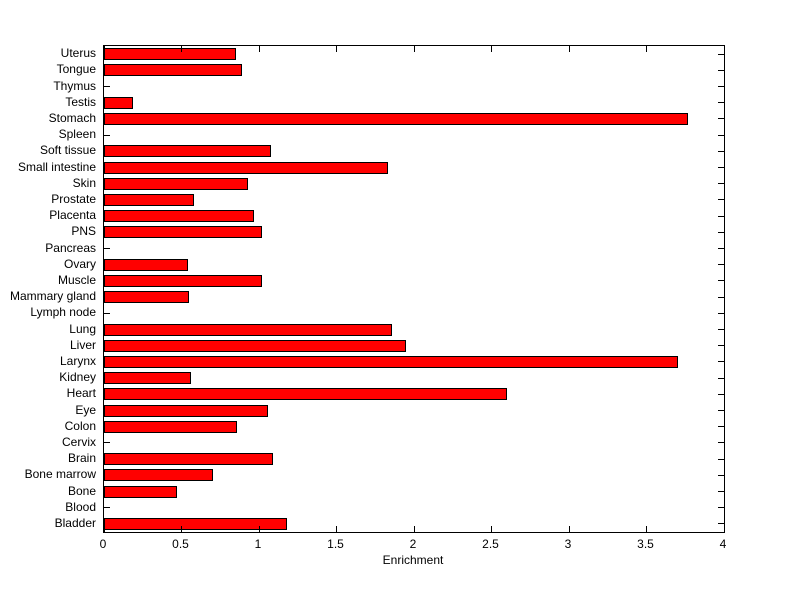  What do you see at coordinates (56, 166) in the screenshot?
I see `category-label: Small intestine` at bounding box center [56, 166].